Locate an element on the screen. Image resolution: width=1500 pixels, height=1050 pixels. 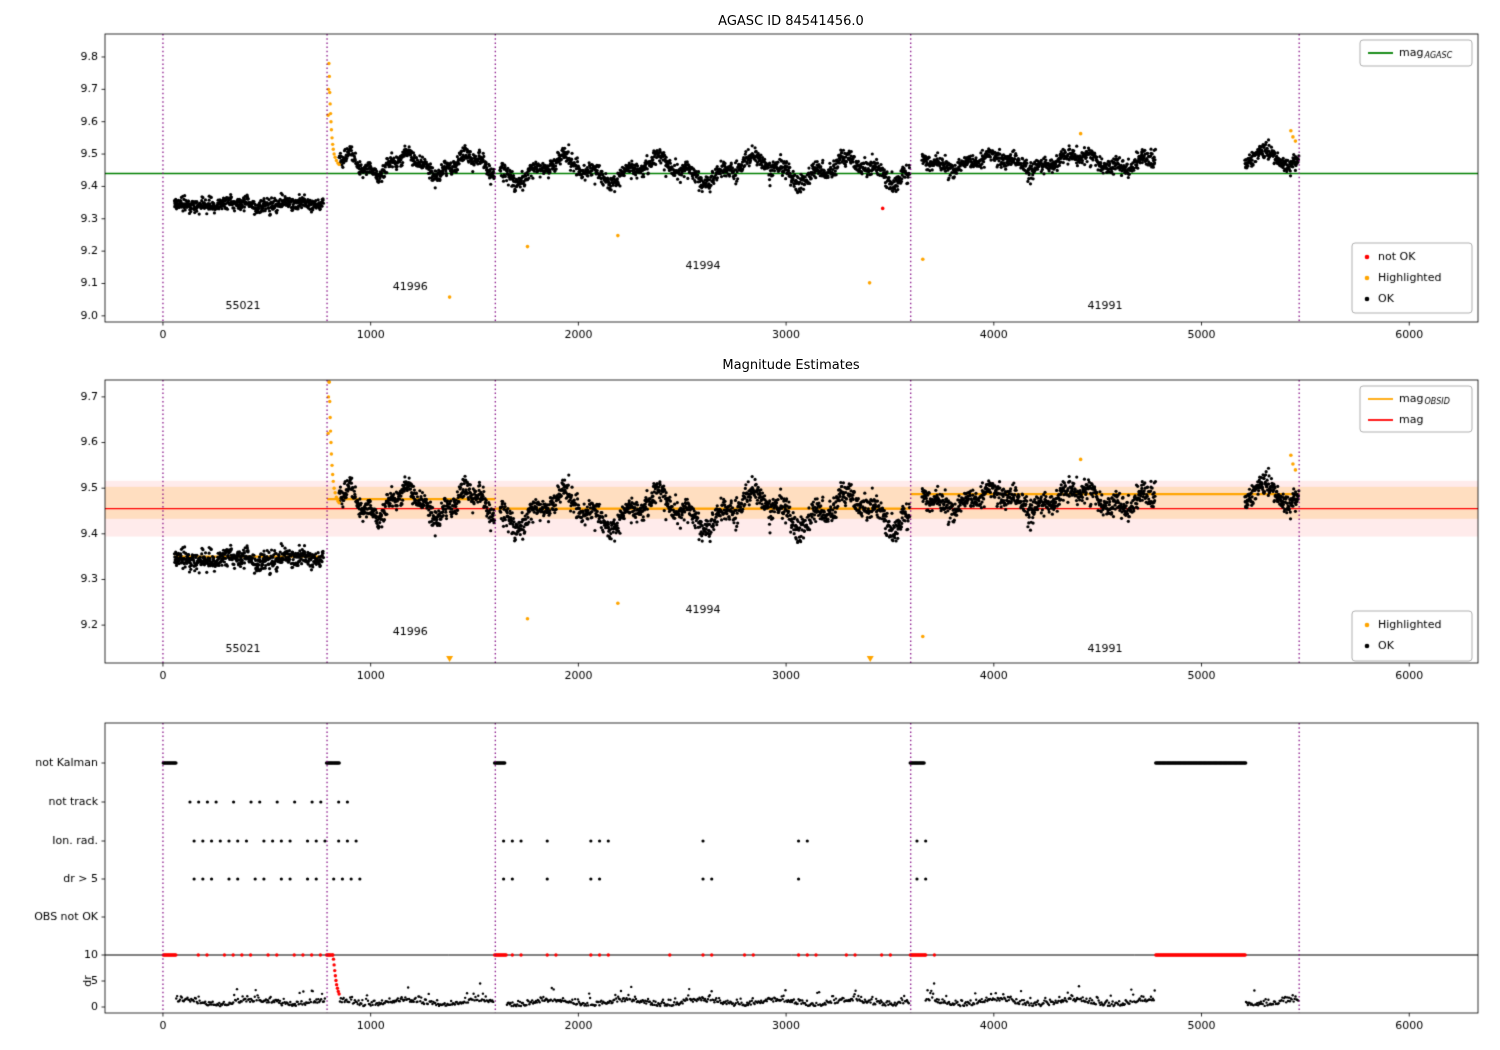
plot1-title: AGASC ID 84541456.0 is located at coordinates (791, 21).